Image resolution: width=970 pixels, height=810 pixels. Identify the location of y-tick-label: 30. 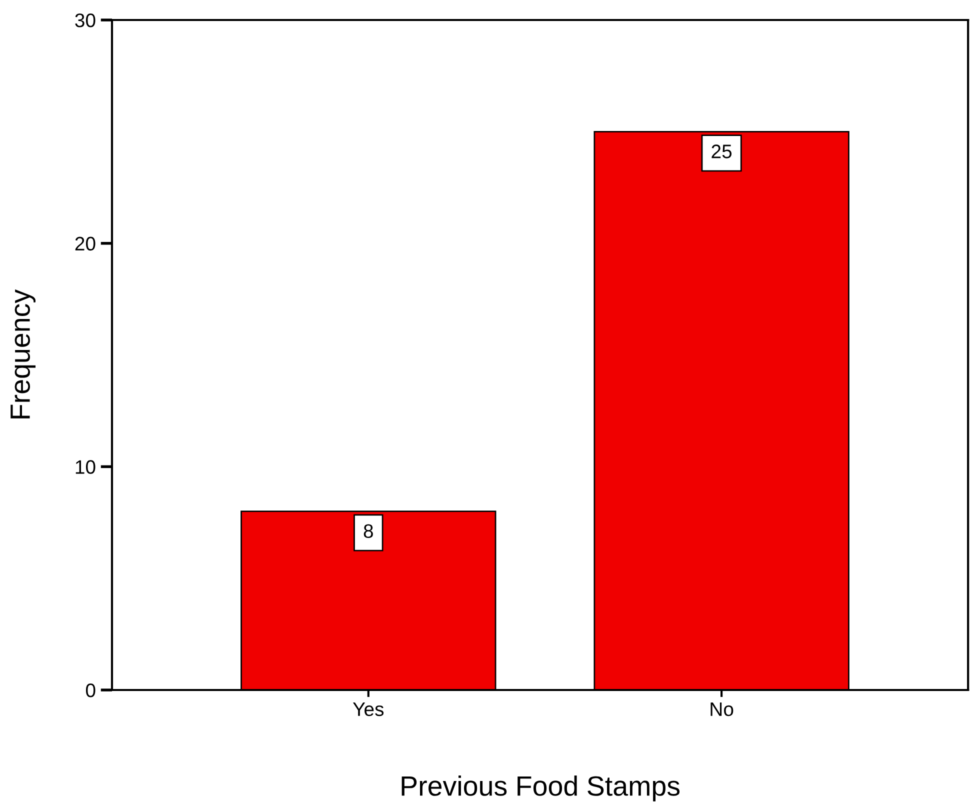
(85, 20).